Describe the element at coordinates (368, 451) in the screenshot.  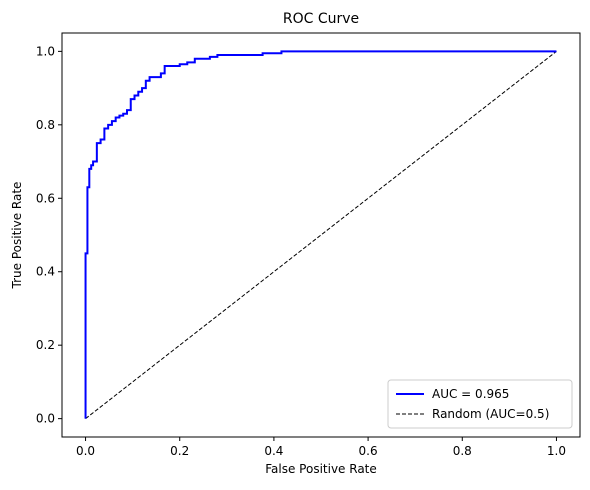
I see `x-tick-label: 0.6` at that location.